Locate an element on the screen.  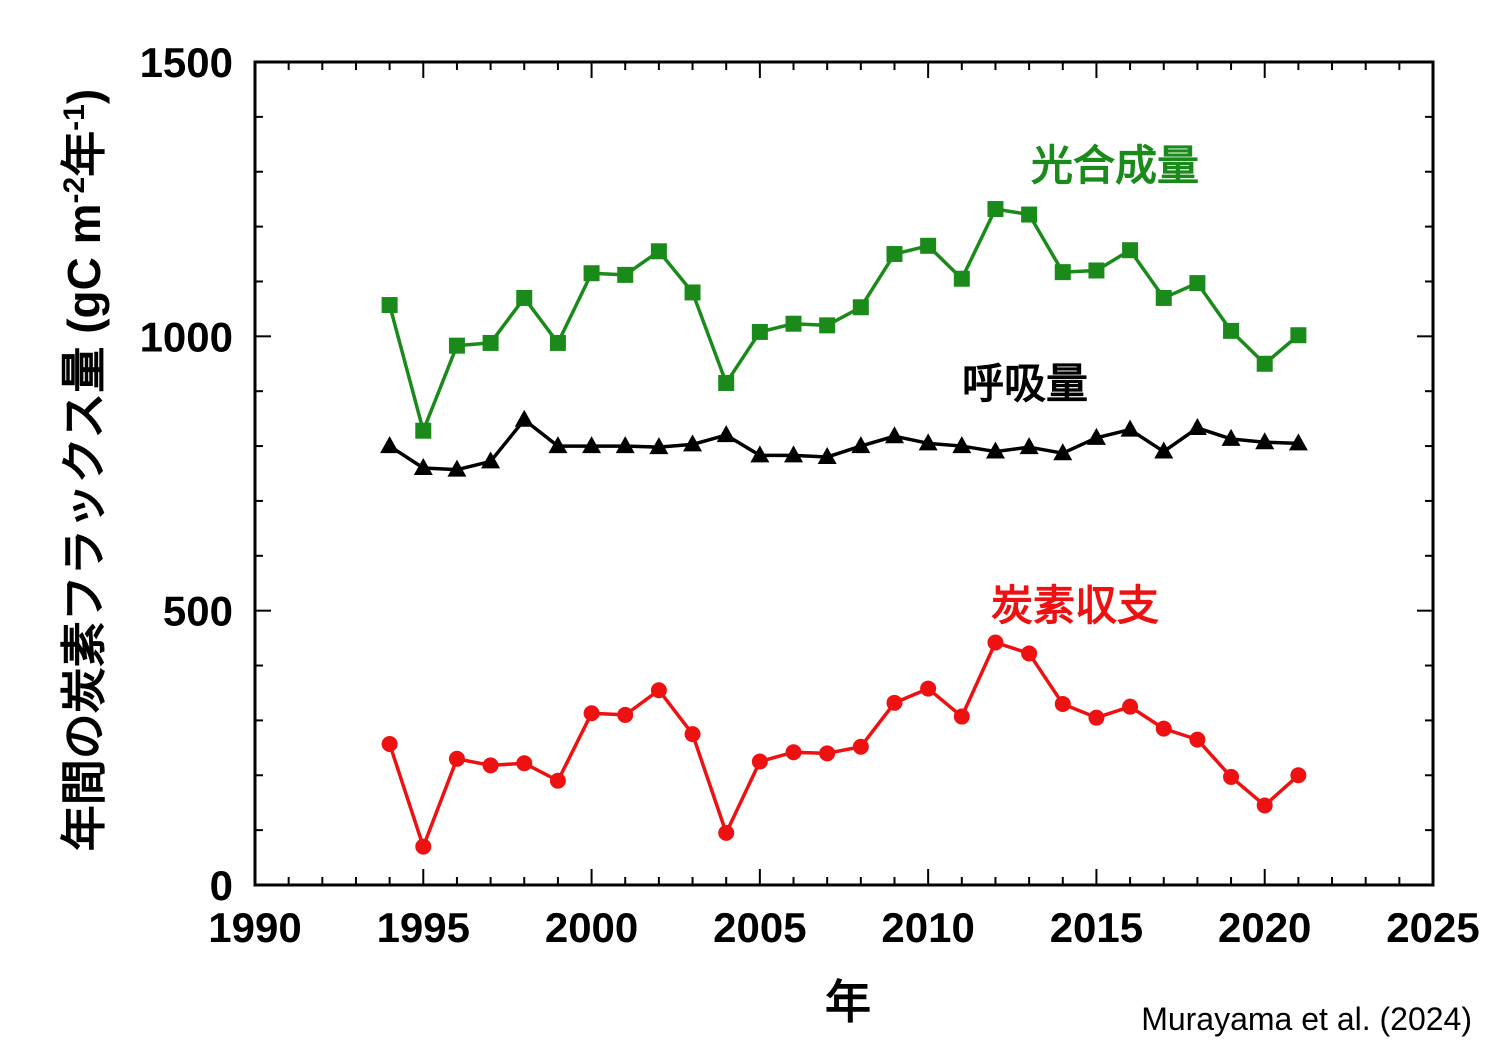
y-axis-title-sup1: -2 is located at coordinates (74, 190).